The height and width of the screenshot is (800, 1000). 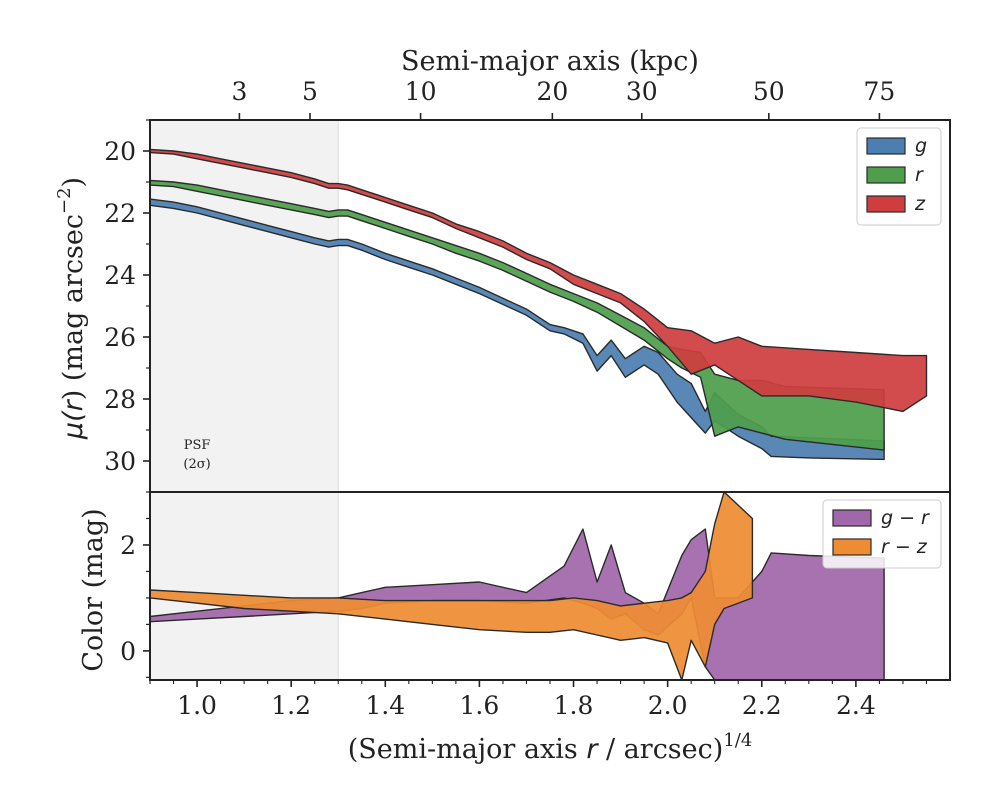 What do you see at coordinates (120, 213) in the screenshot?
I see `y-tick-label-top: 22` at bounding box center [120, 213].